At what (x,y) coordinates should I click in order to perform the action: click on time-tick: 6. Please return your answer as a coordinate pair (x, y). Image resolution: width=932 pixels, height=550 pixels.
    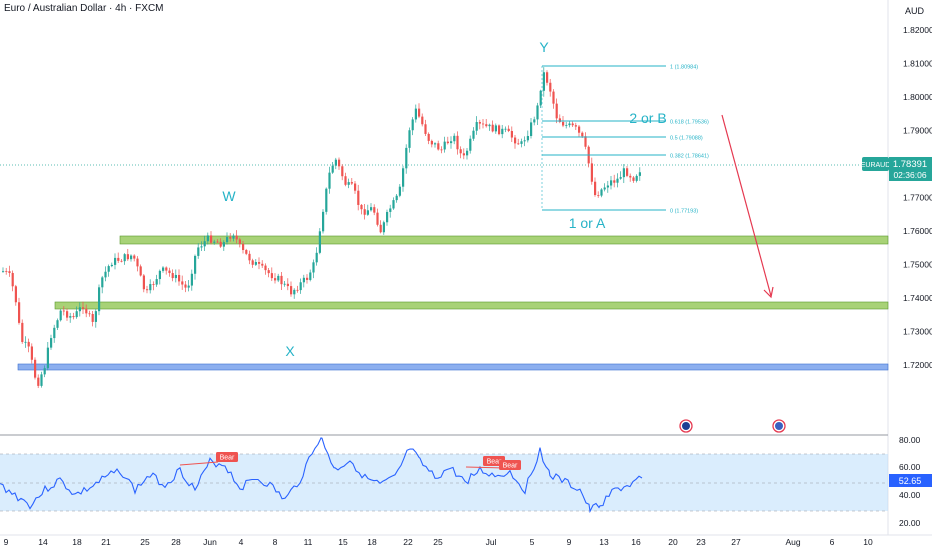
    Looking at the image, I should click on (832, 542).